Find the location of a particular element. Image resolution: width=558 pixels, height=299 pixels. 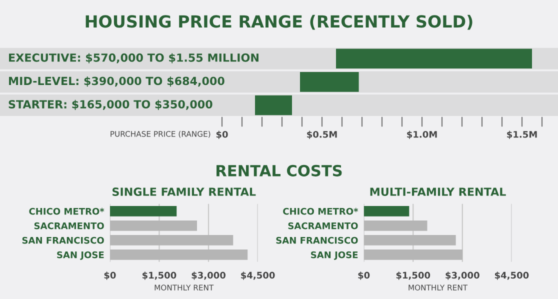

y-tick-label: EXECUTIVE: $570,000 TO $1.55 MILLION is located at coordinates (133, 58).